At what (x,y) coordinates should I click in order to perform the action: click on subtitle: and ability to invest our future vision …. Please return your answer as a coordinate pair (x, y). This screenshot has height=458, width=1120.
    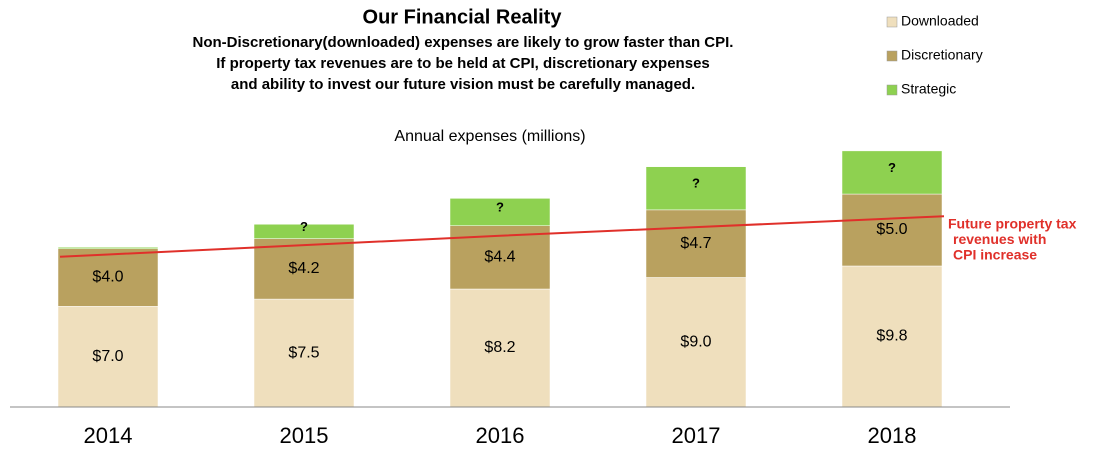
    Looking at the image, I should click on (463, 84).